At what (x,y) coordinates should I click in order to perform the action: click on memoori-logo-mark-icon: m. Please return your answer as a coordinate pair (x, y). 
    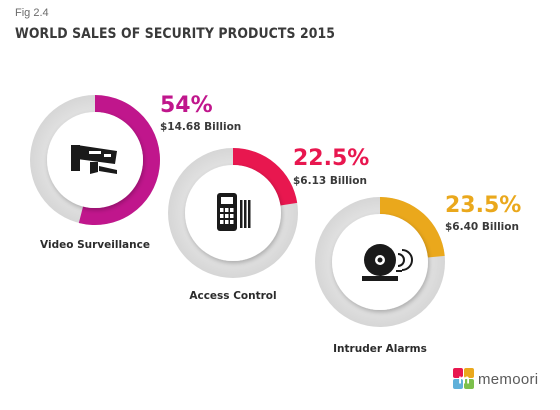
    Looking at the image, I should click on (463, 378).